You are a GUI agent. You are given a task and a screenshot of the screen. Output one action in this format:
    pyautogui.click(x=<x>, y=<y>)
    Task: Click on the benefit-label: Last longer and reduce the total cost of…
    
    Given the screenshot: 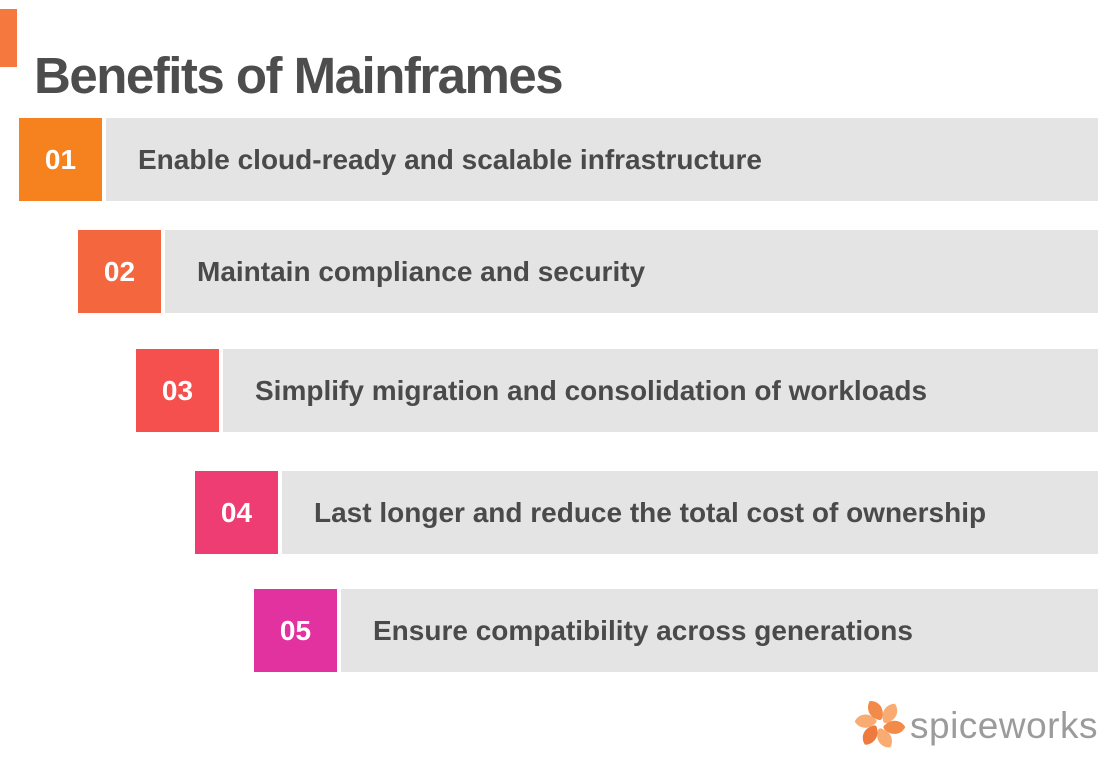 What is the action you would take?
    pyautogui.click(x=650, y=512)
    